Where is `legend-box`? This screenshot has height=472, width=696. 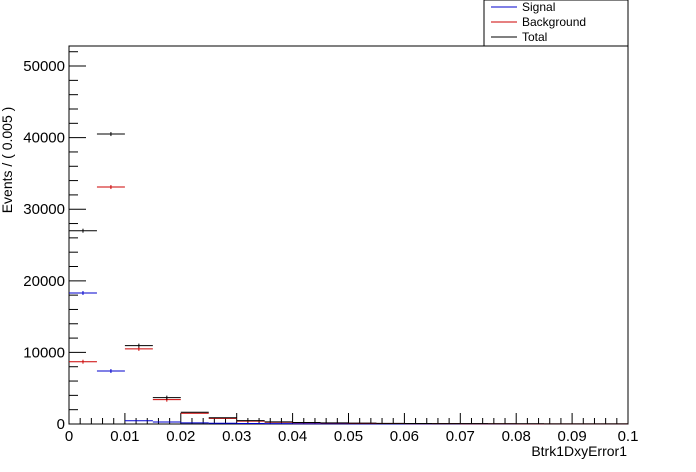
legend-box is located at coordinates (556, 23).